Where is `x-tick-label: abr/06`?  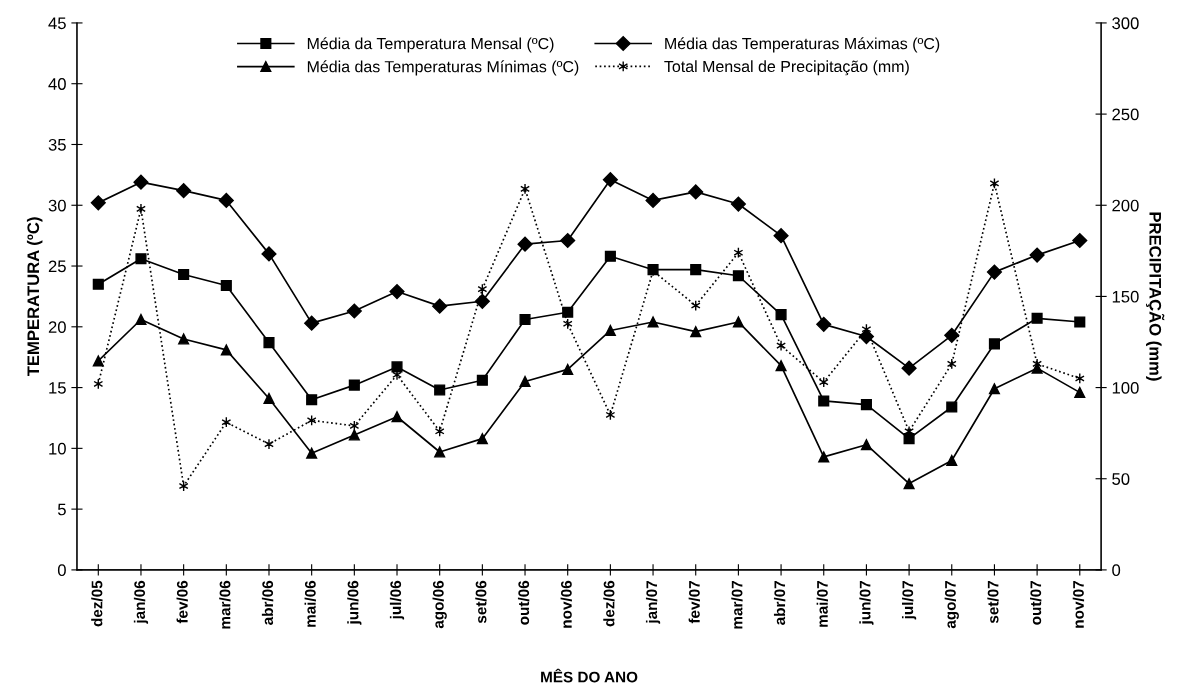
x-tick-label: abr/06 is located at coordinates (267, 602).